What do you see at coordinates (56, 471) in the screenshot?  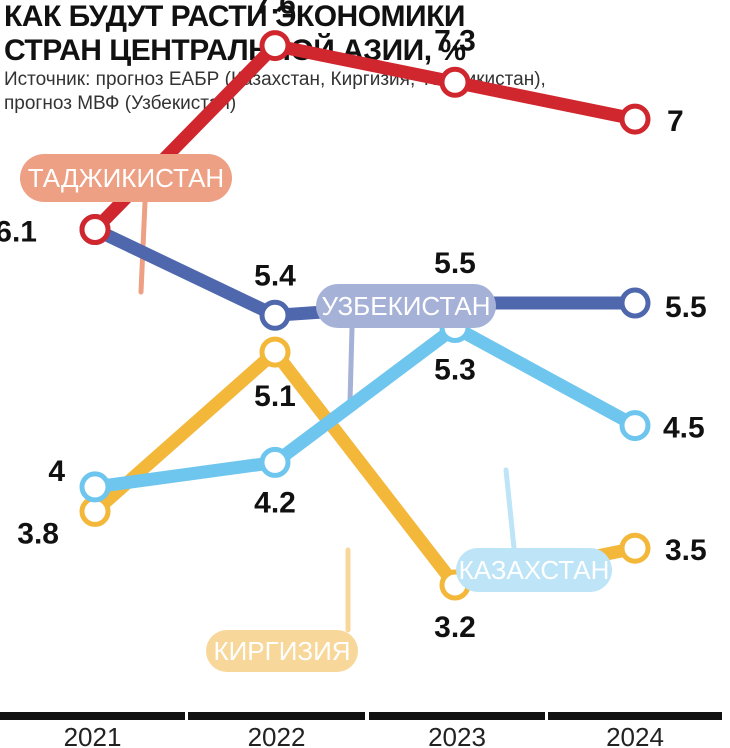 I see `kazakhstan-data-label-2021: 4` at bounding box center [56, 471].